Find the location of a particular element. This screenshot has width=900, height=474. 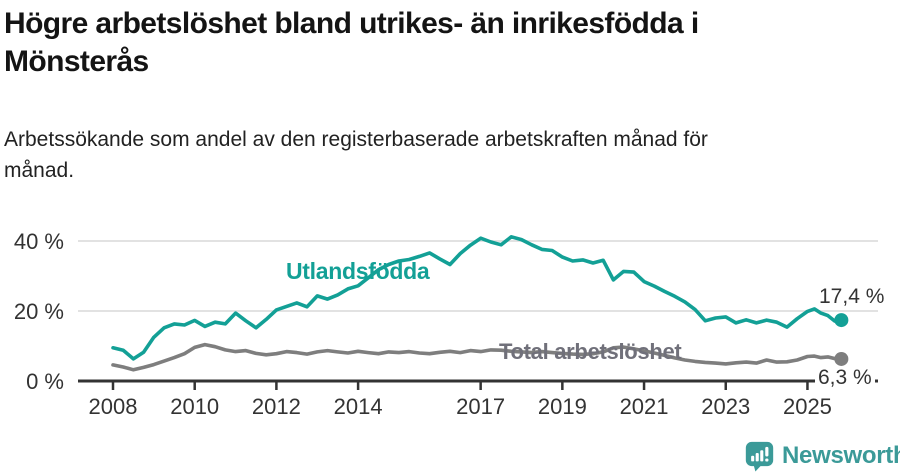

x-axis-label-2008: 2008 is located at coordinates (113, 406).